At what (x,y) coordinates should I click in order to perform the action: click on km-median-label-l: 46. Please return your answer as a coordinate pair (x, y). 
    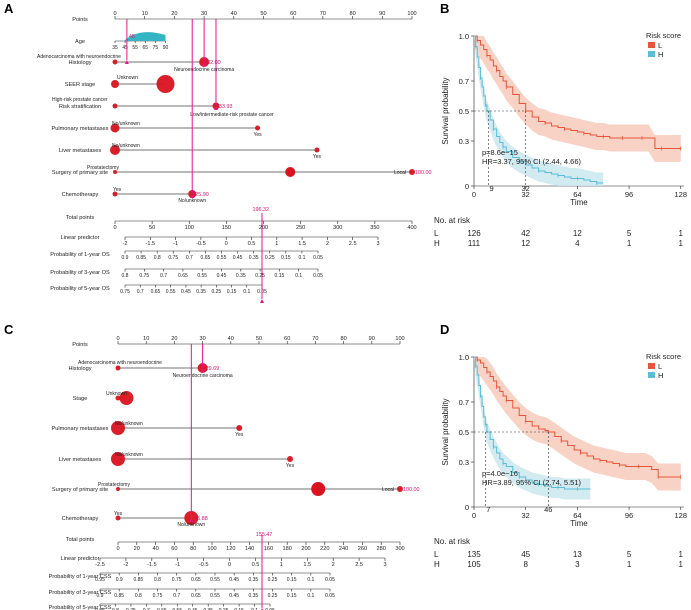
    Looking at the image, I should click on (548, 509).